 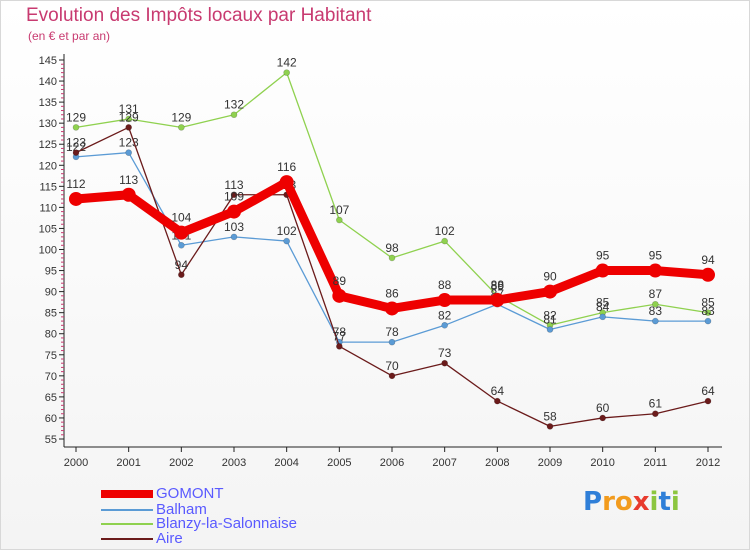 I want to click on y-tick-label: 85, so click(x=51, y=314).